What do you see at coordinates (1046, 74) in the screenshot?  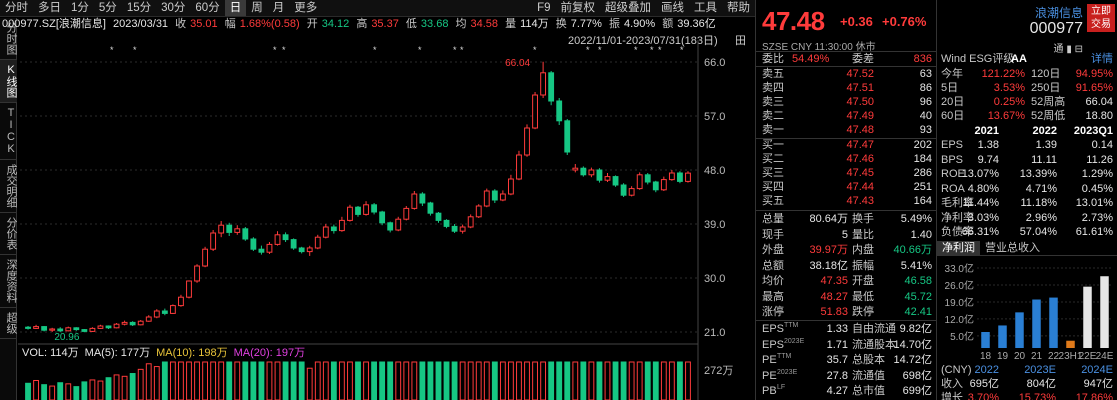 I see `perf-label: 120日` at bounding box center [1046, 74].